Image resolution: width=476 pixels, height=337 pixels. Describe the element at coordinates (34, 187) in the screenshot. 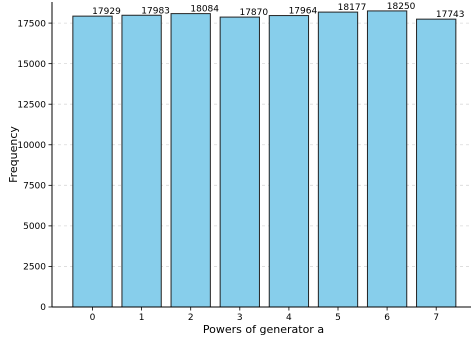

I see `y-tick-label: 7500` at that location.